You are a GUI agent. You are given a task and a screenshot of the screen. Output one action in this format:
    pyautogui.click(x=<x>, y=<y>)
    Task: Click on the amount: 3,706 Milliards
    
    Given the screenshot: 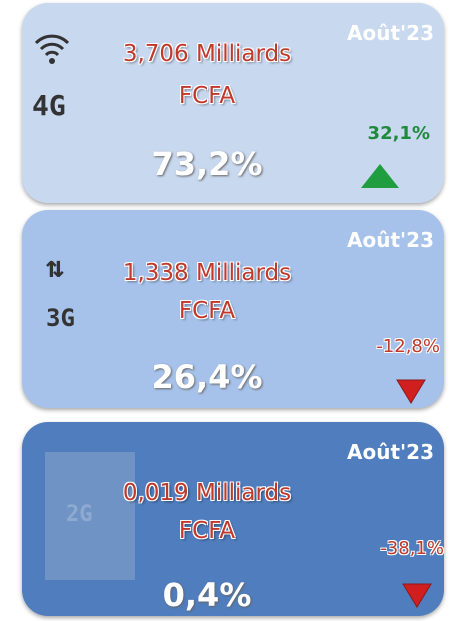 What is the action you would take?
    pyautogui.click(x=207, y=54)
    